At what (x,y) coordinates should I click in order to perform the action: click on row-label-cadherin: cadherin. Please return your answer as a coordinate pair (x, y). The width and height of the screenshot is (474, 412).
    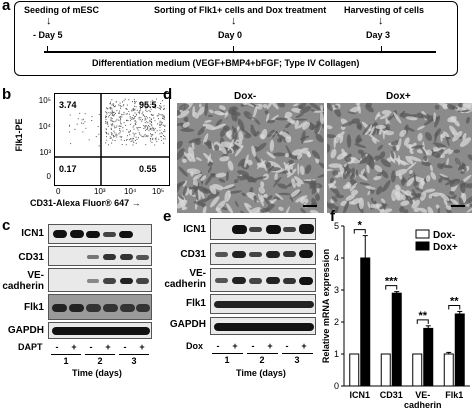
    Looking at the image, I should click on (23, 286).